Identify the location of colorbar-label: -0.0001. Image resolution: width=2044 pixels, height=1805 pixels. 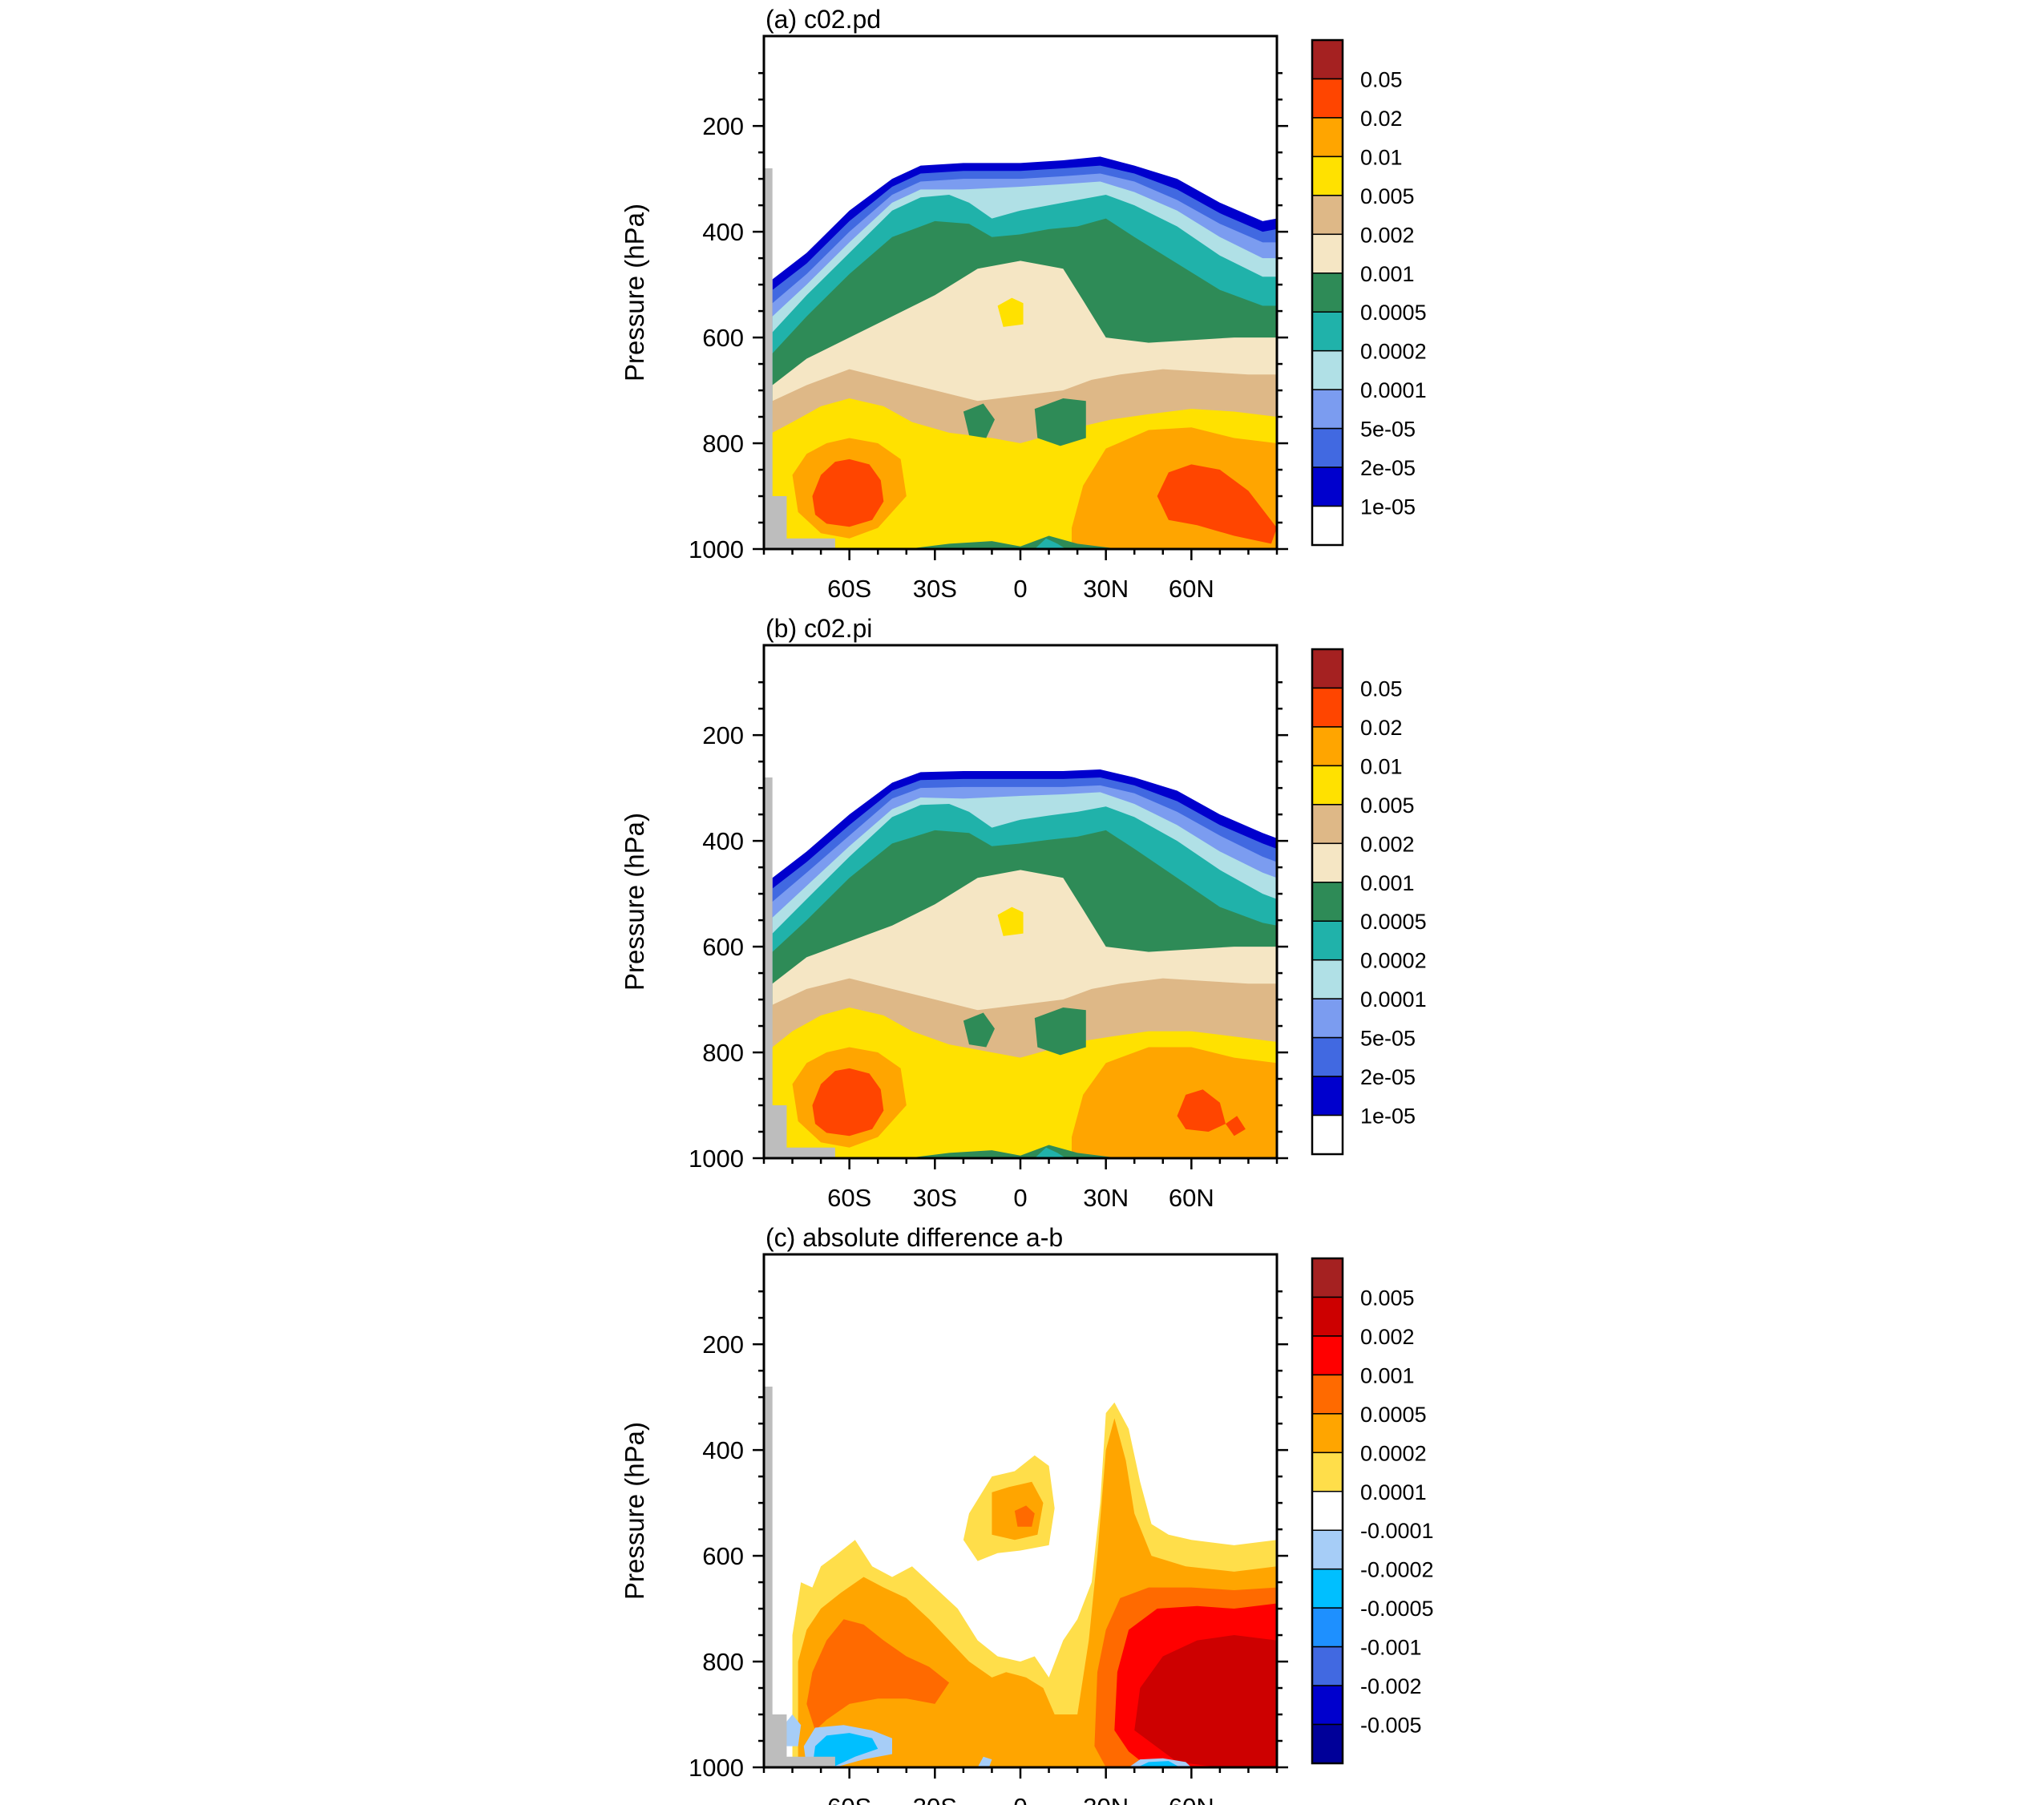
(1397, 1531).